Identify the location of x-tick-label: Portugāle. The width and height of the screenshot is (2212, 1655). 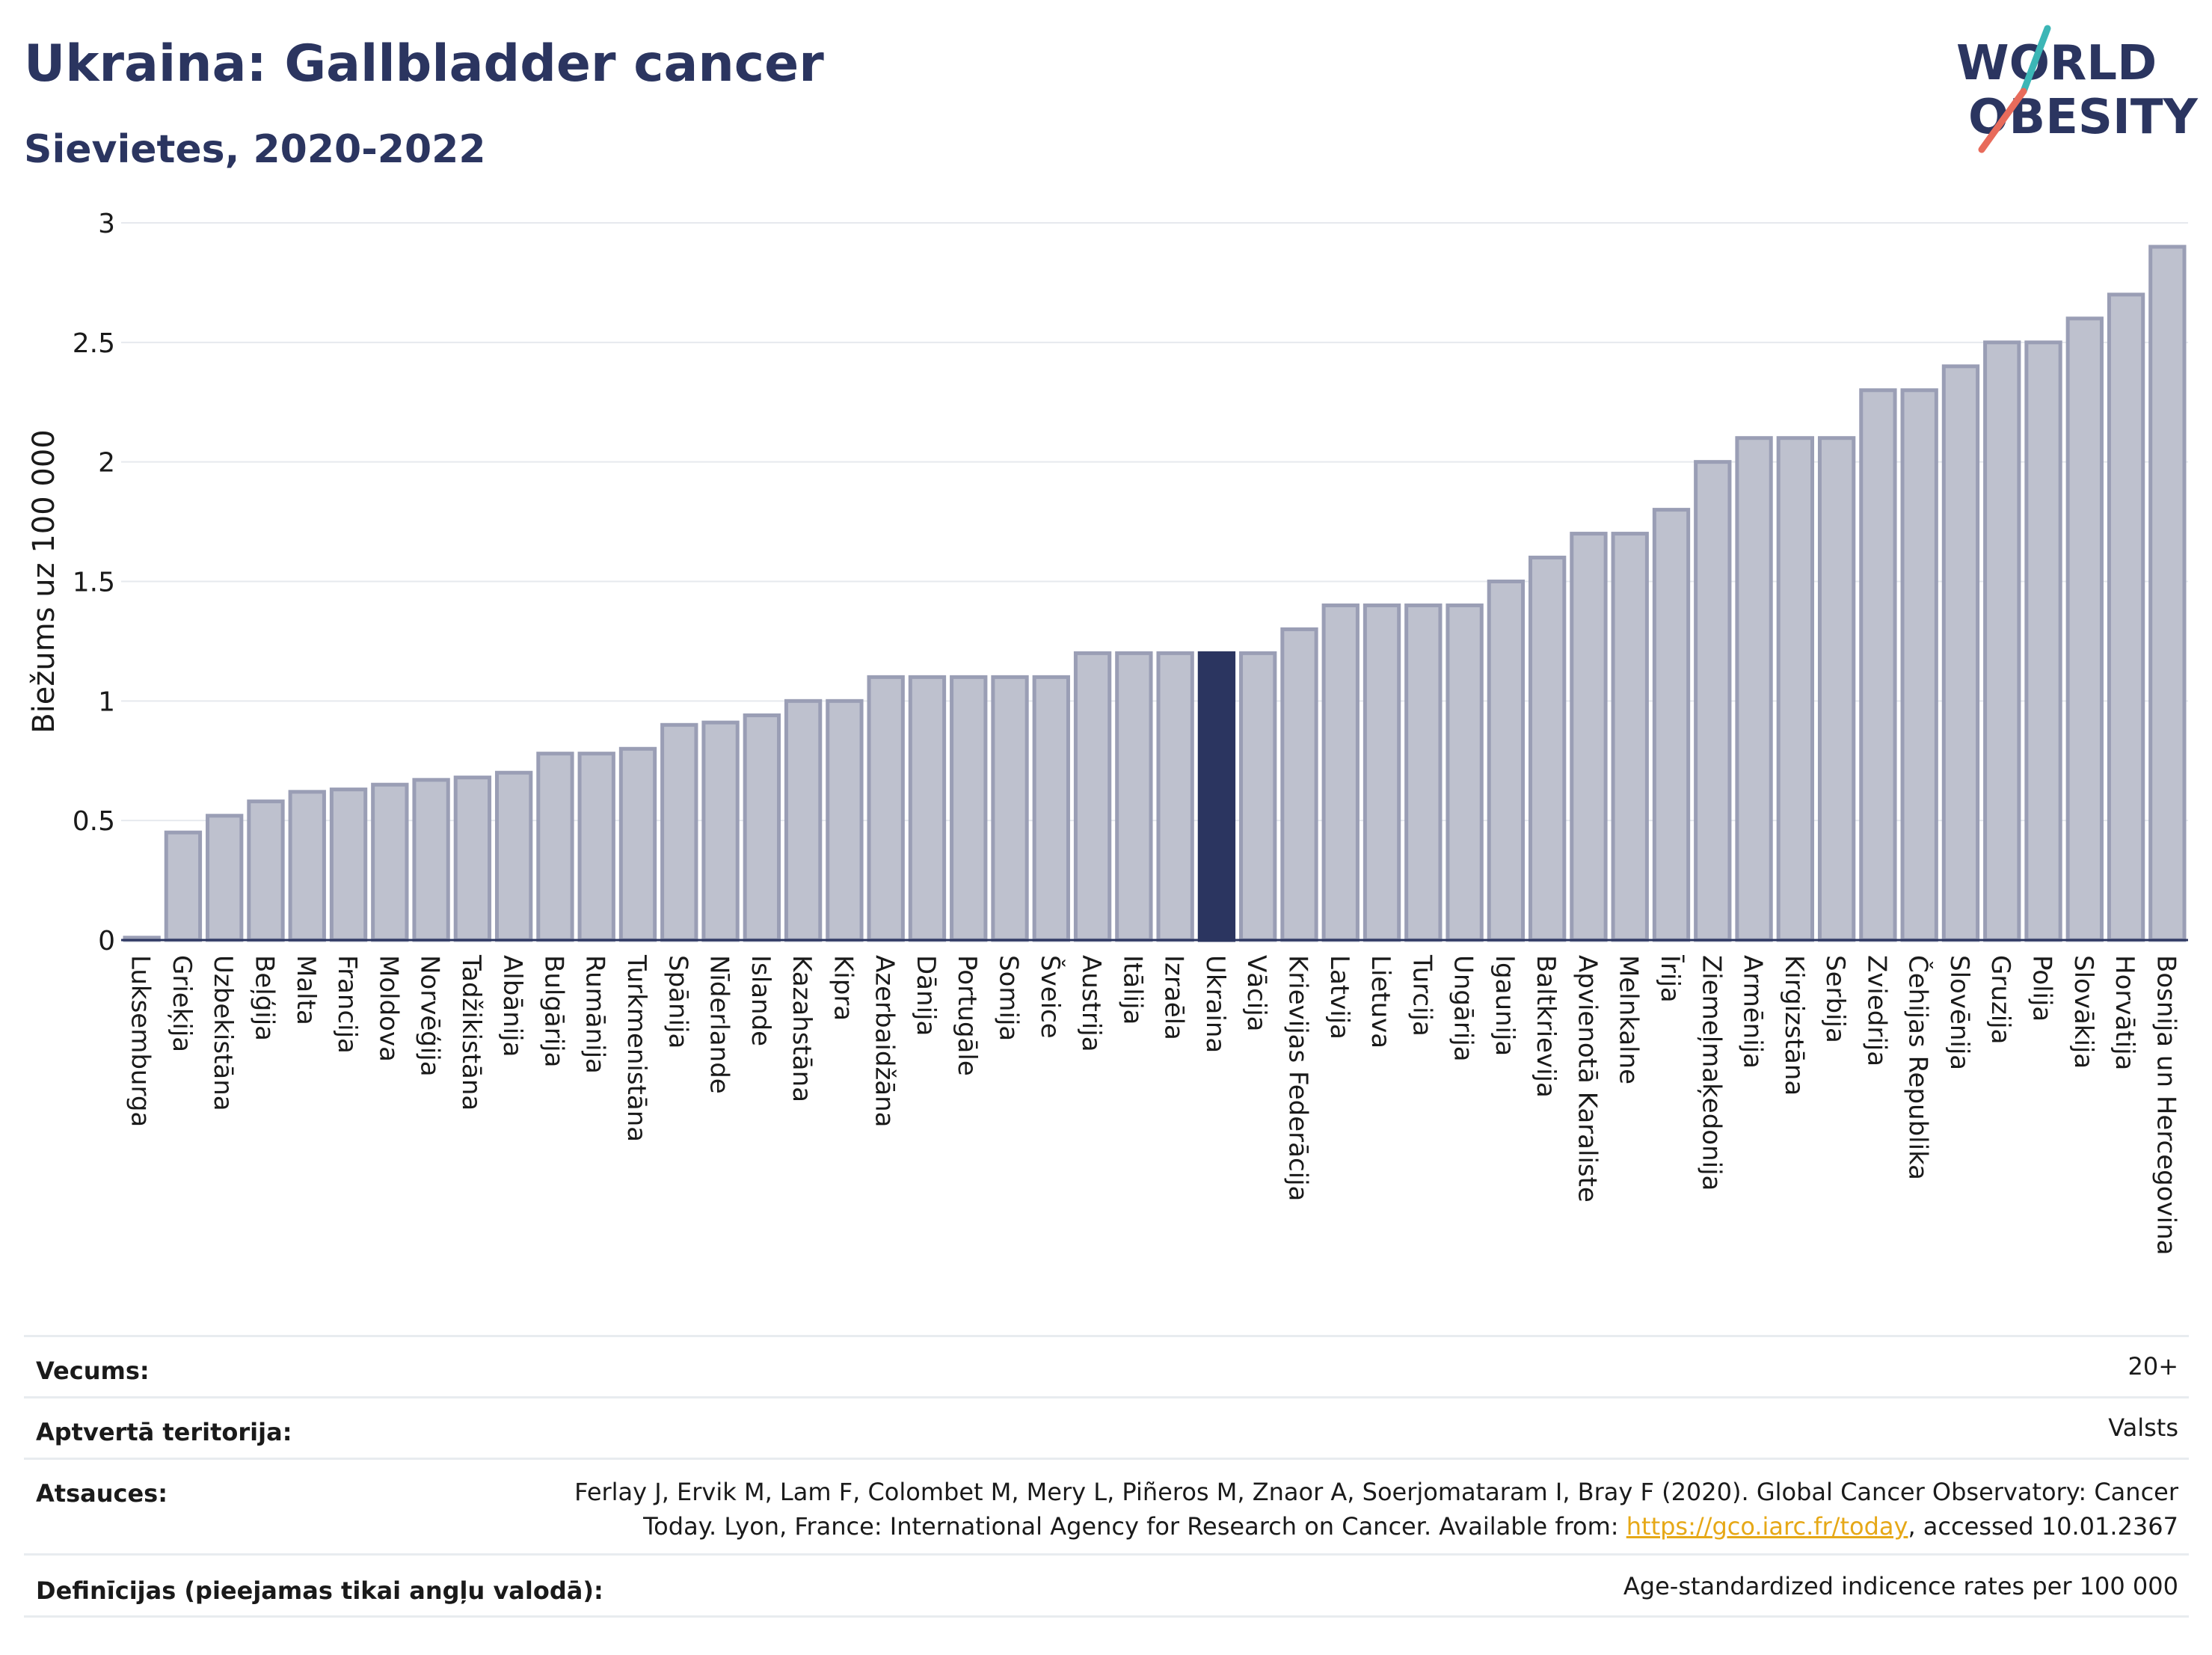
(967, 1015).